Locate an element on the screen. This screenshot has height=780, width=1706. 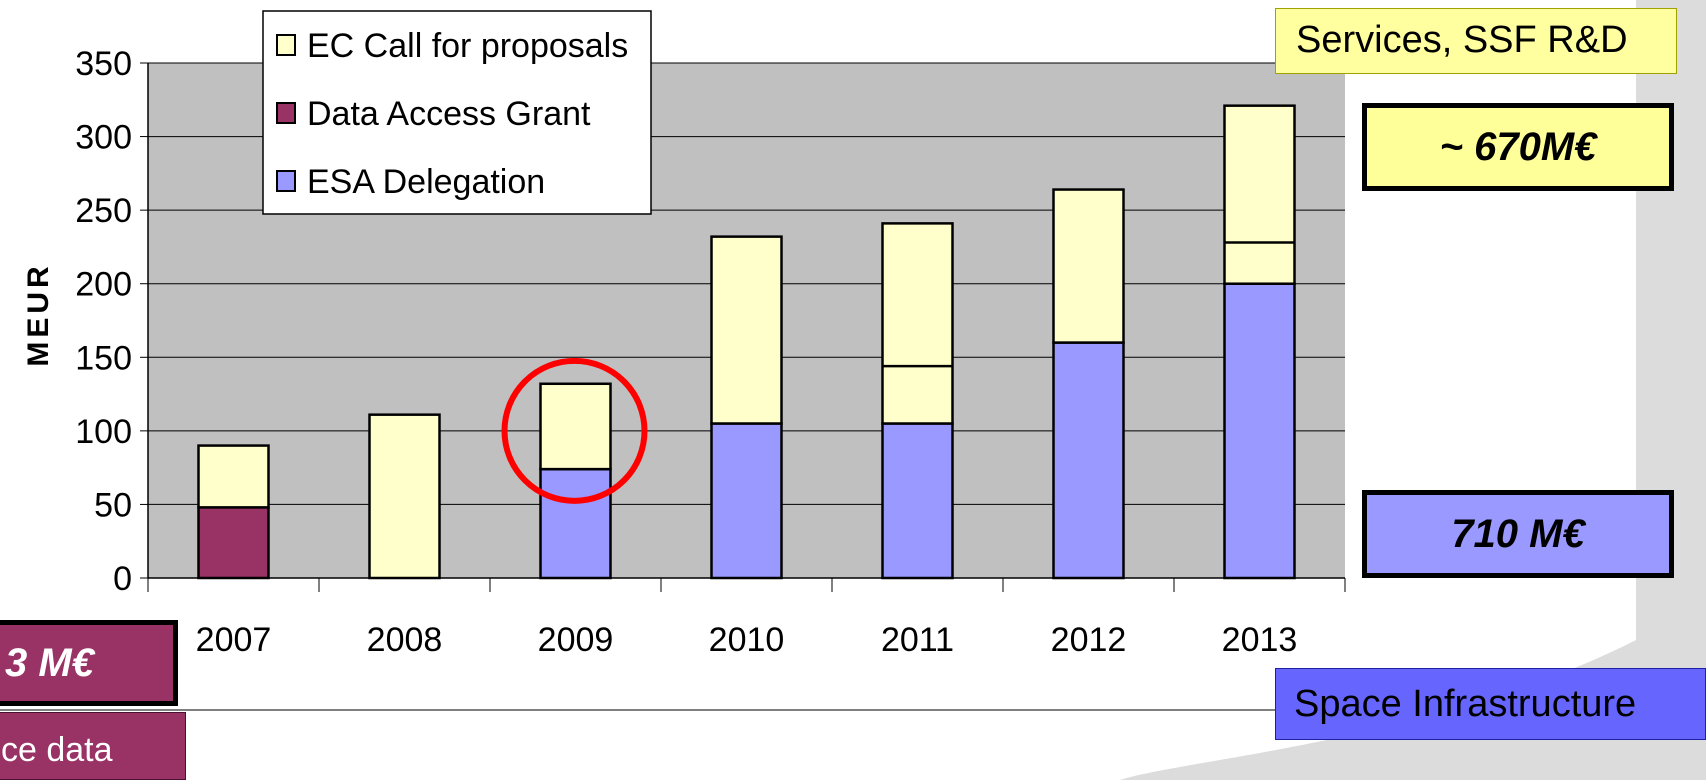
x-tick-label: 2008 is located at coordinates (405, 640).